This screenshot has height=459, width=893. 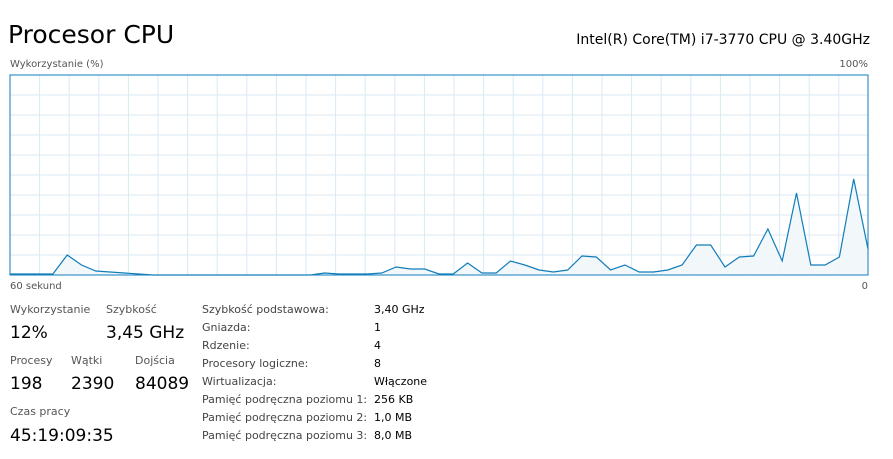 I want to click on stat-label: Wykorzystanie, so click(x=50, y=309).